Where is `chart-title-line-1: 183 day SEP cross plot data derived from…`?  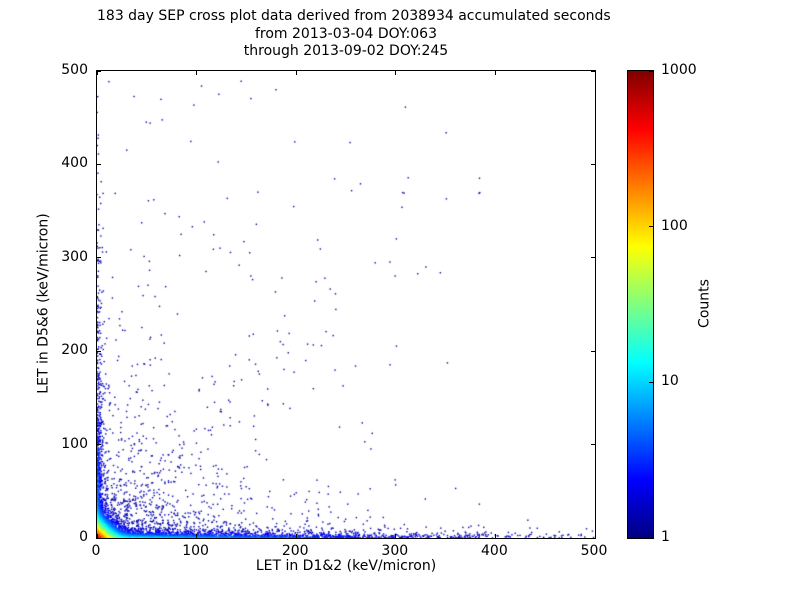 chart-title-line-1: 183 day SEP cross plot data derived from… is located at coordinates (354, 16).